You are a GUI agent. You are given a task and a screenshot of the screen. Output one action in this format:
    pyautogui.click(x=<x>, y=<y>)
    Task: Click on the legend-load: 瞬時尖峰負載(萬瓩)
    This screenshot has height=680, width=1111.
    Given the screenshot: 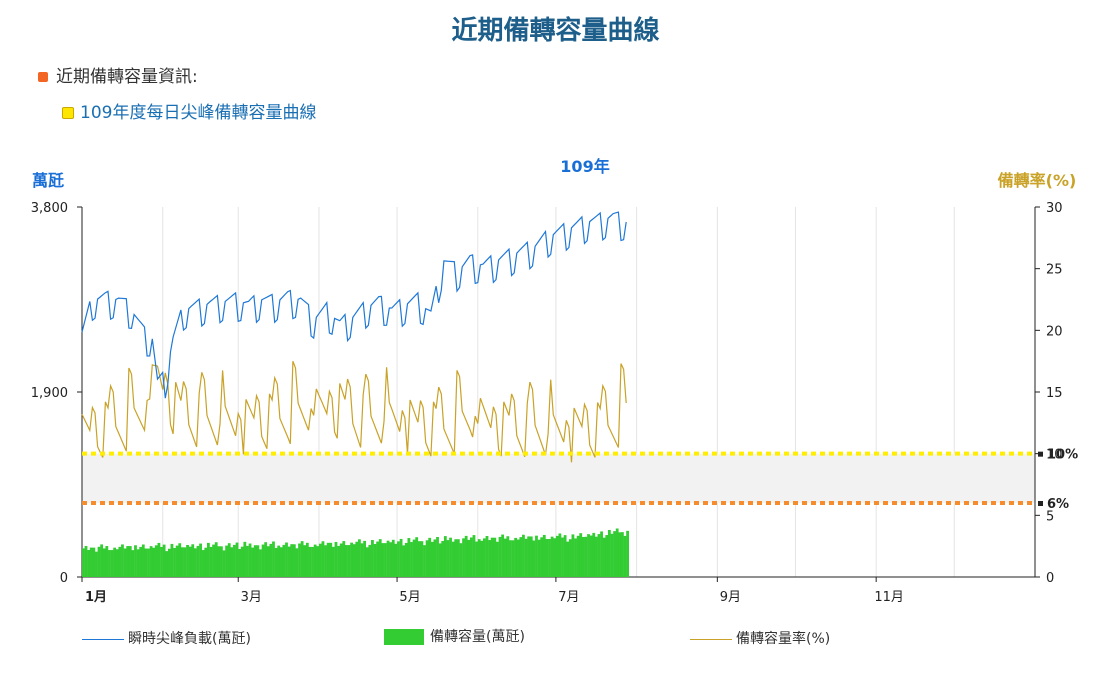 What is the action you would take?
    pyautogui.click(x=166, y=638)
    